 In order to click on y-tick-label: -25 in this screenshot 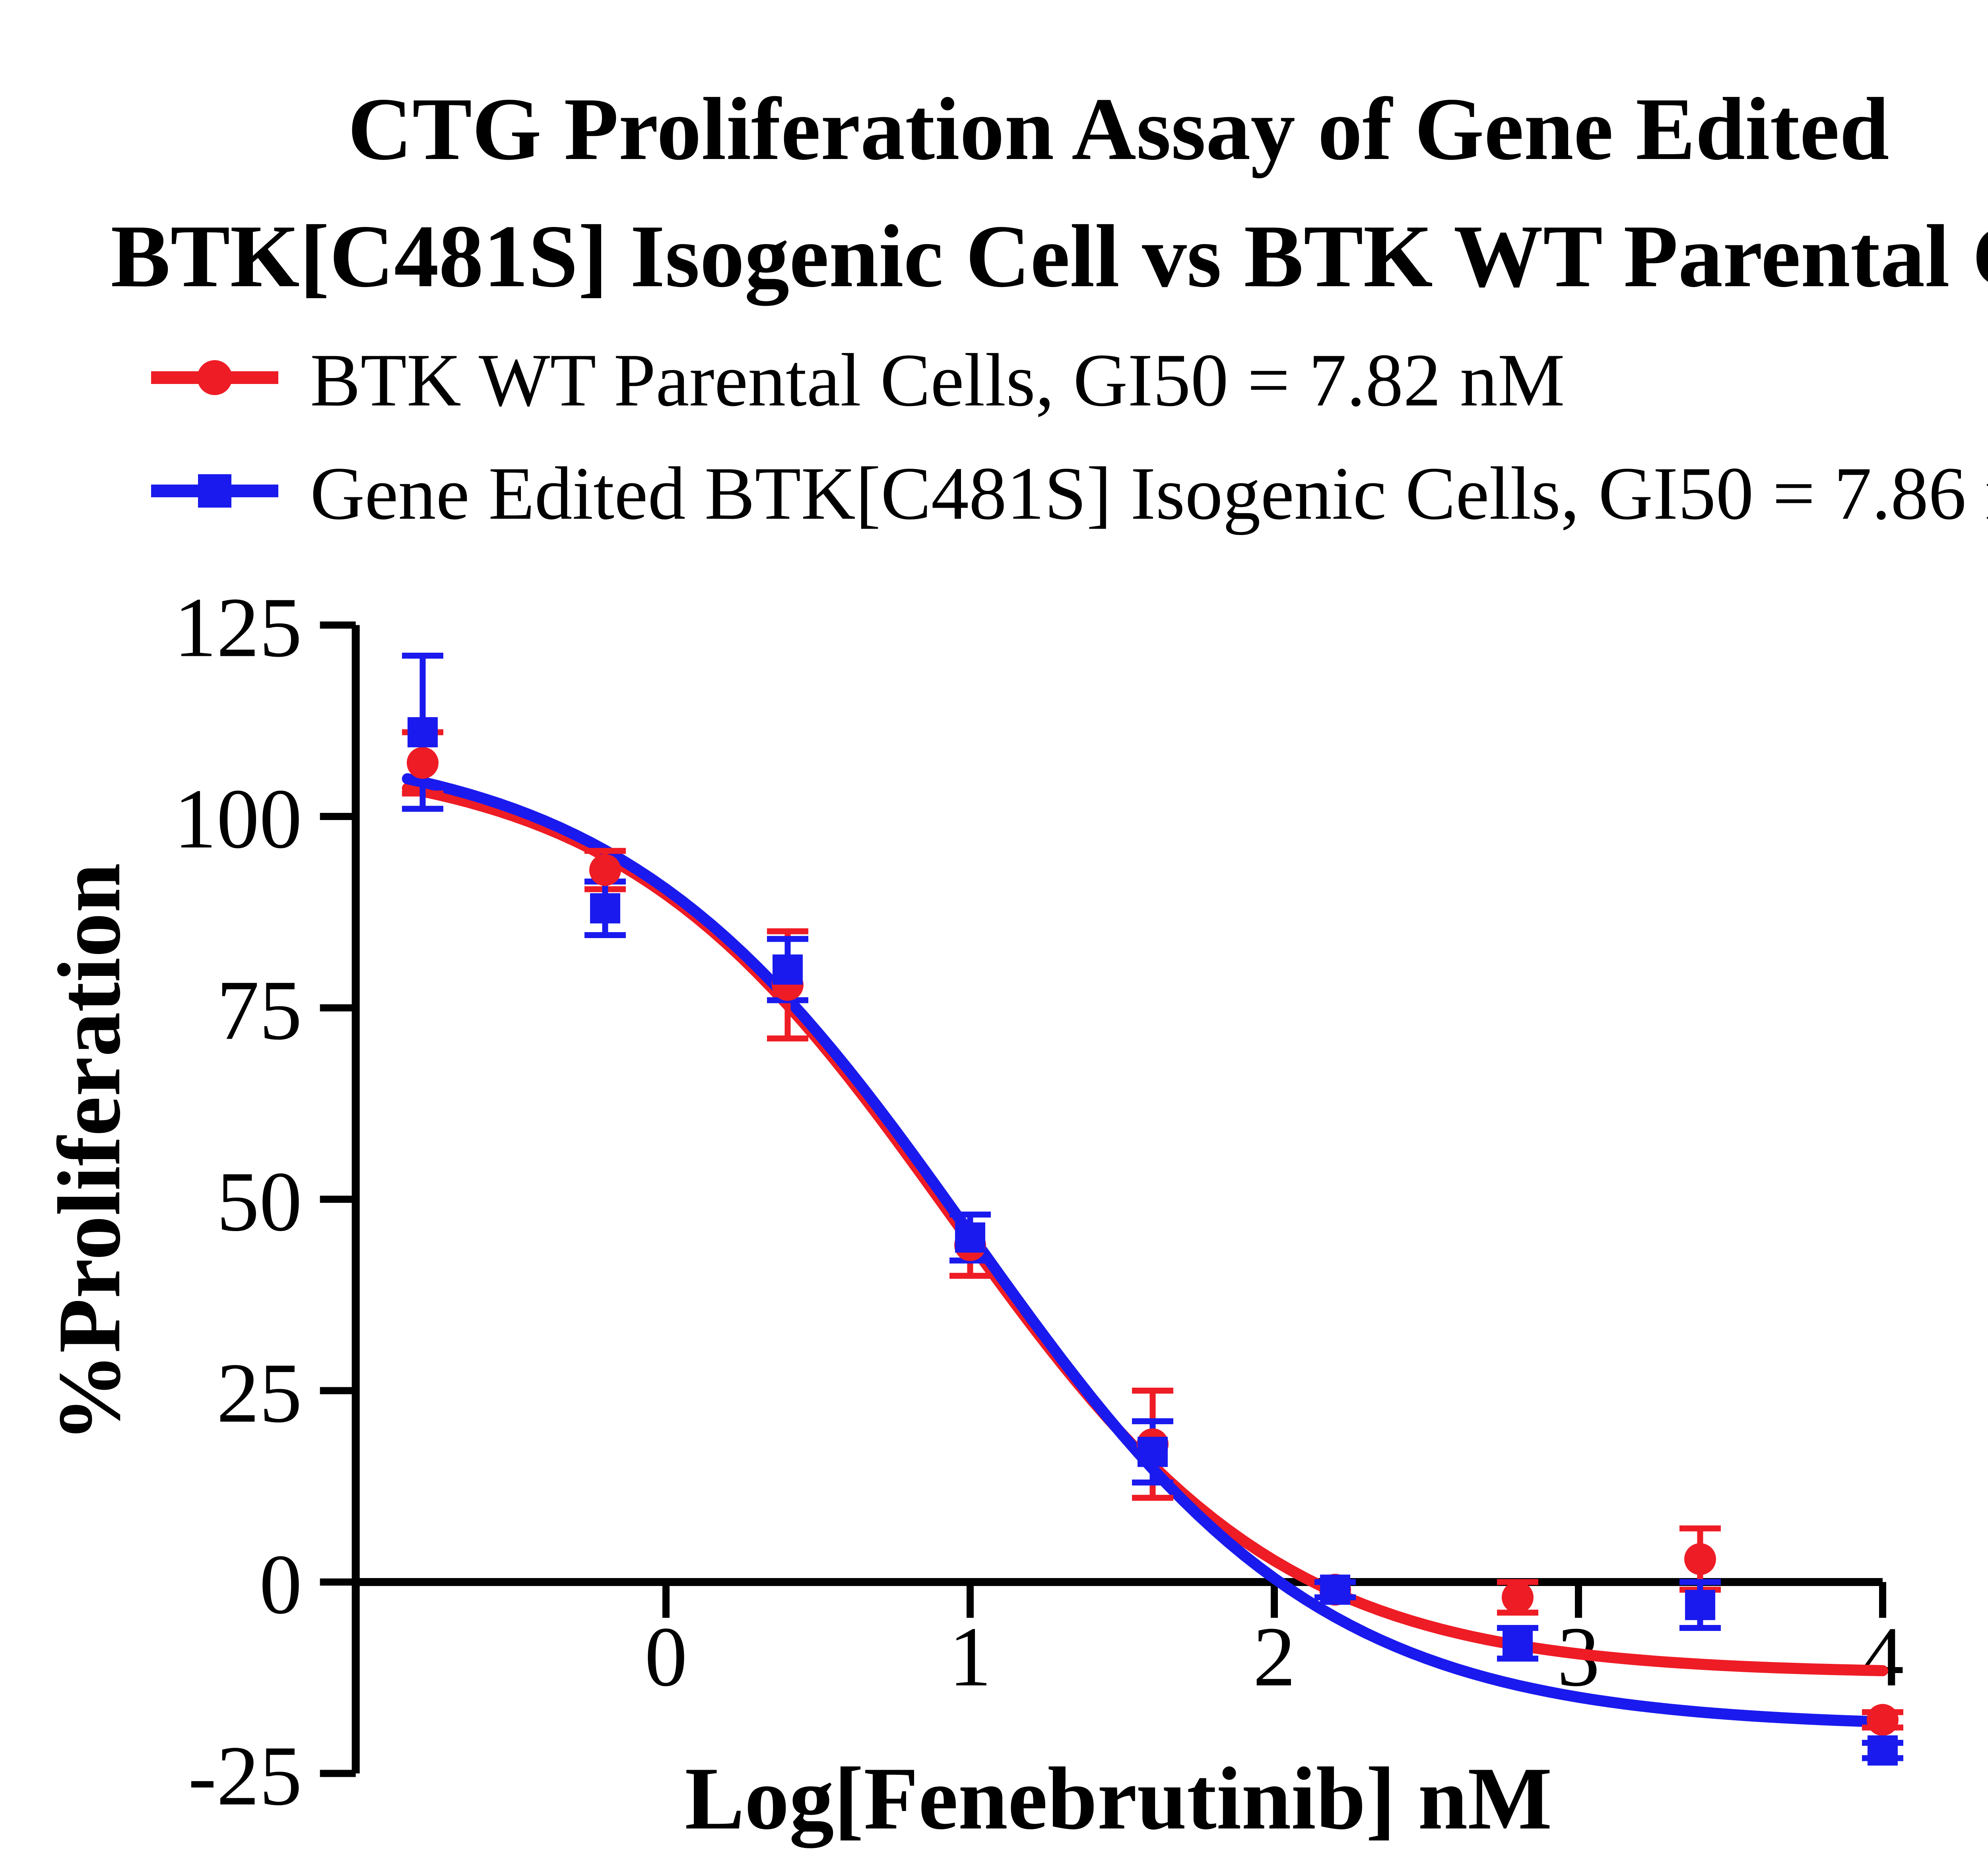, I will do `click(245, 1776)`.